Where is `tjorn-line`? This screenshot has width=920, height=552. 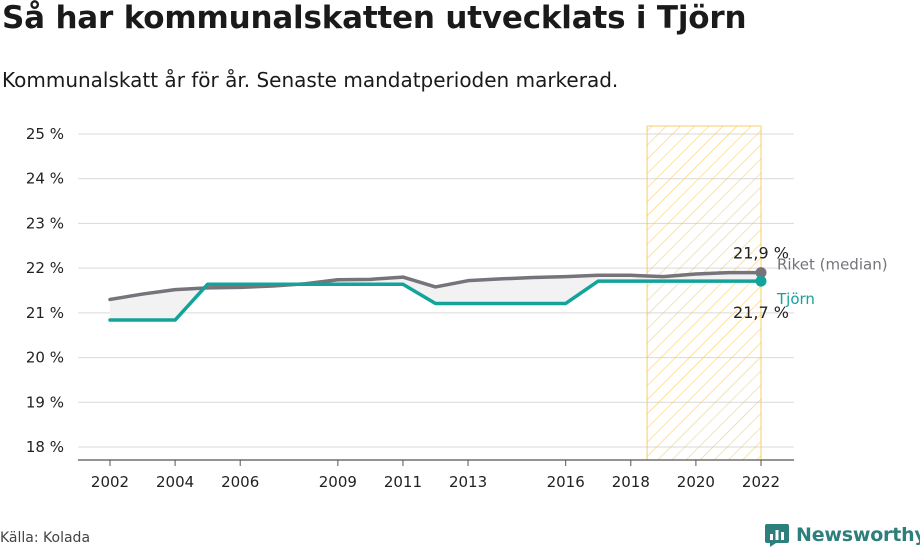 tjorn-line is located at coordinates (435, 300).